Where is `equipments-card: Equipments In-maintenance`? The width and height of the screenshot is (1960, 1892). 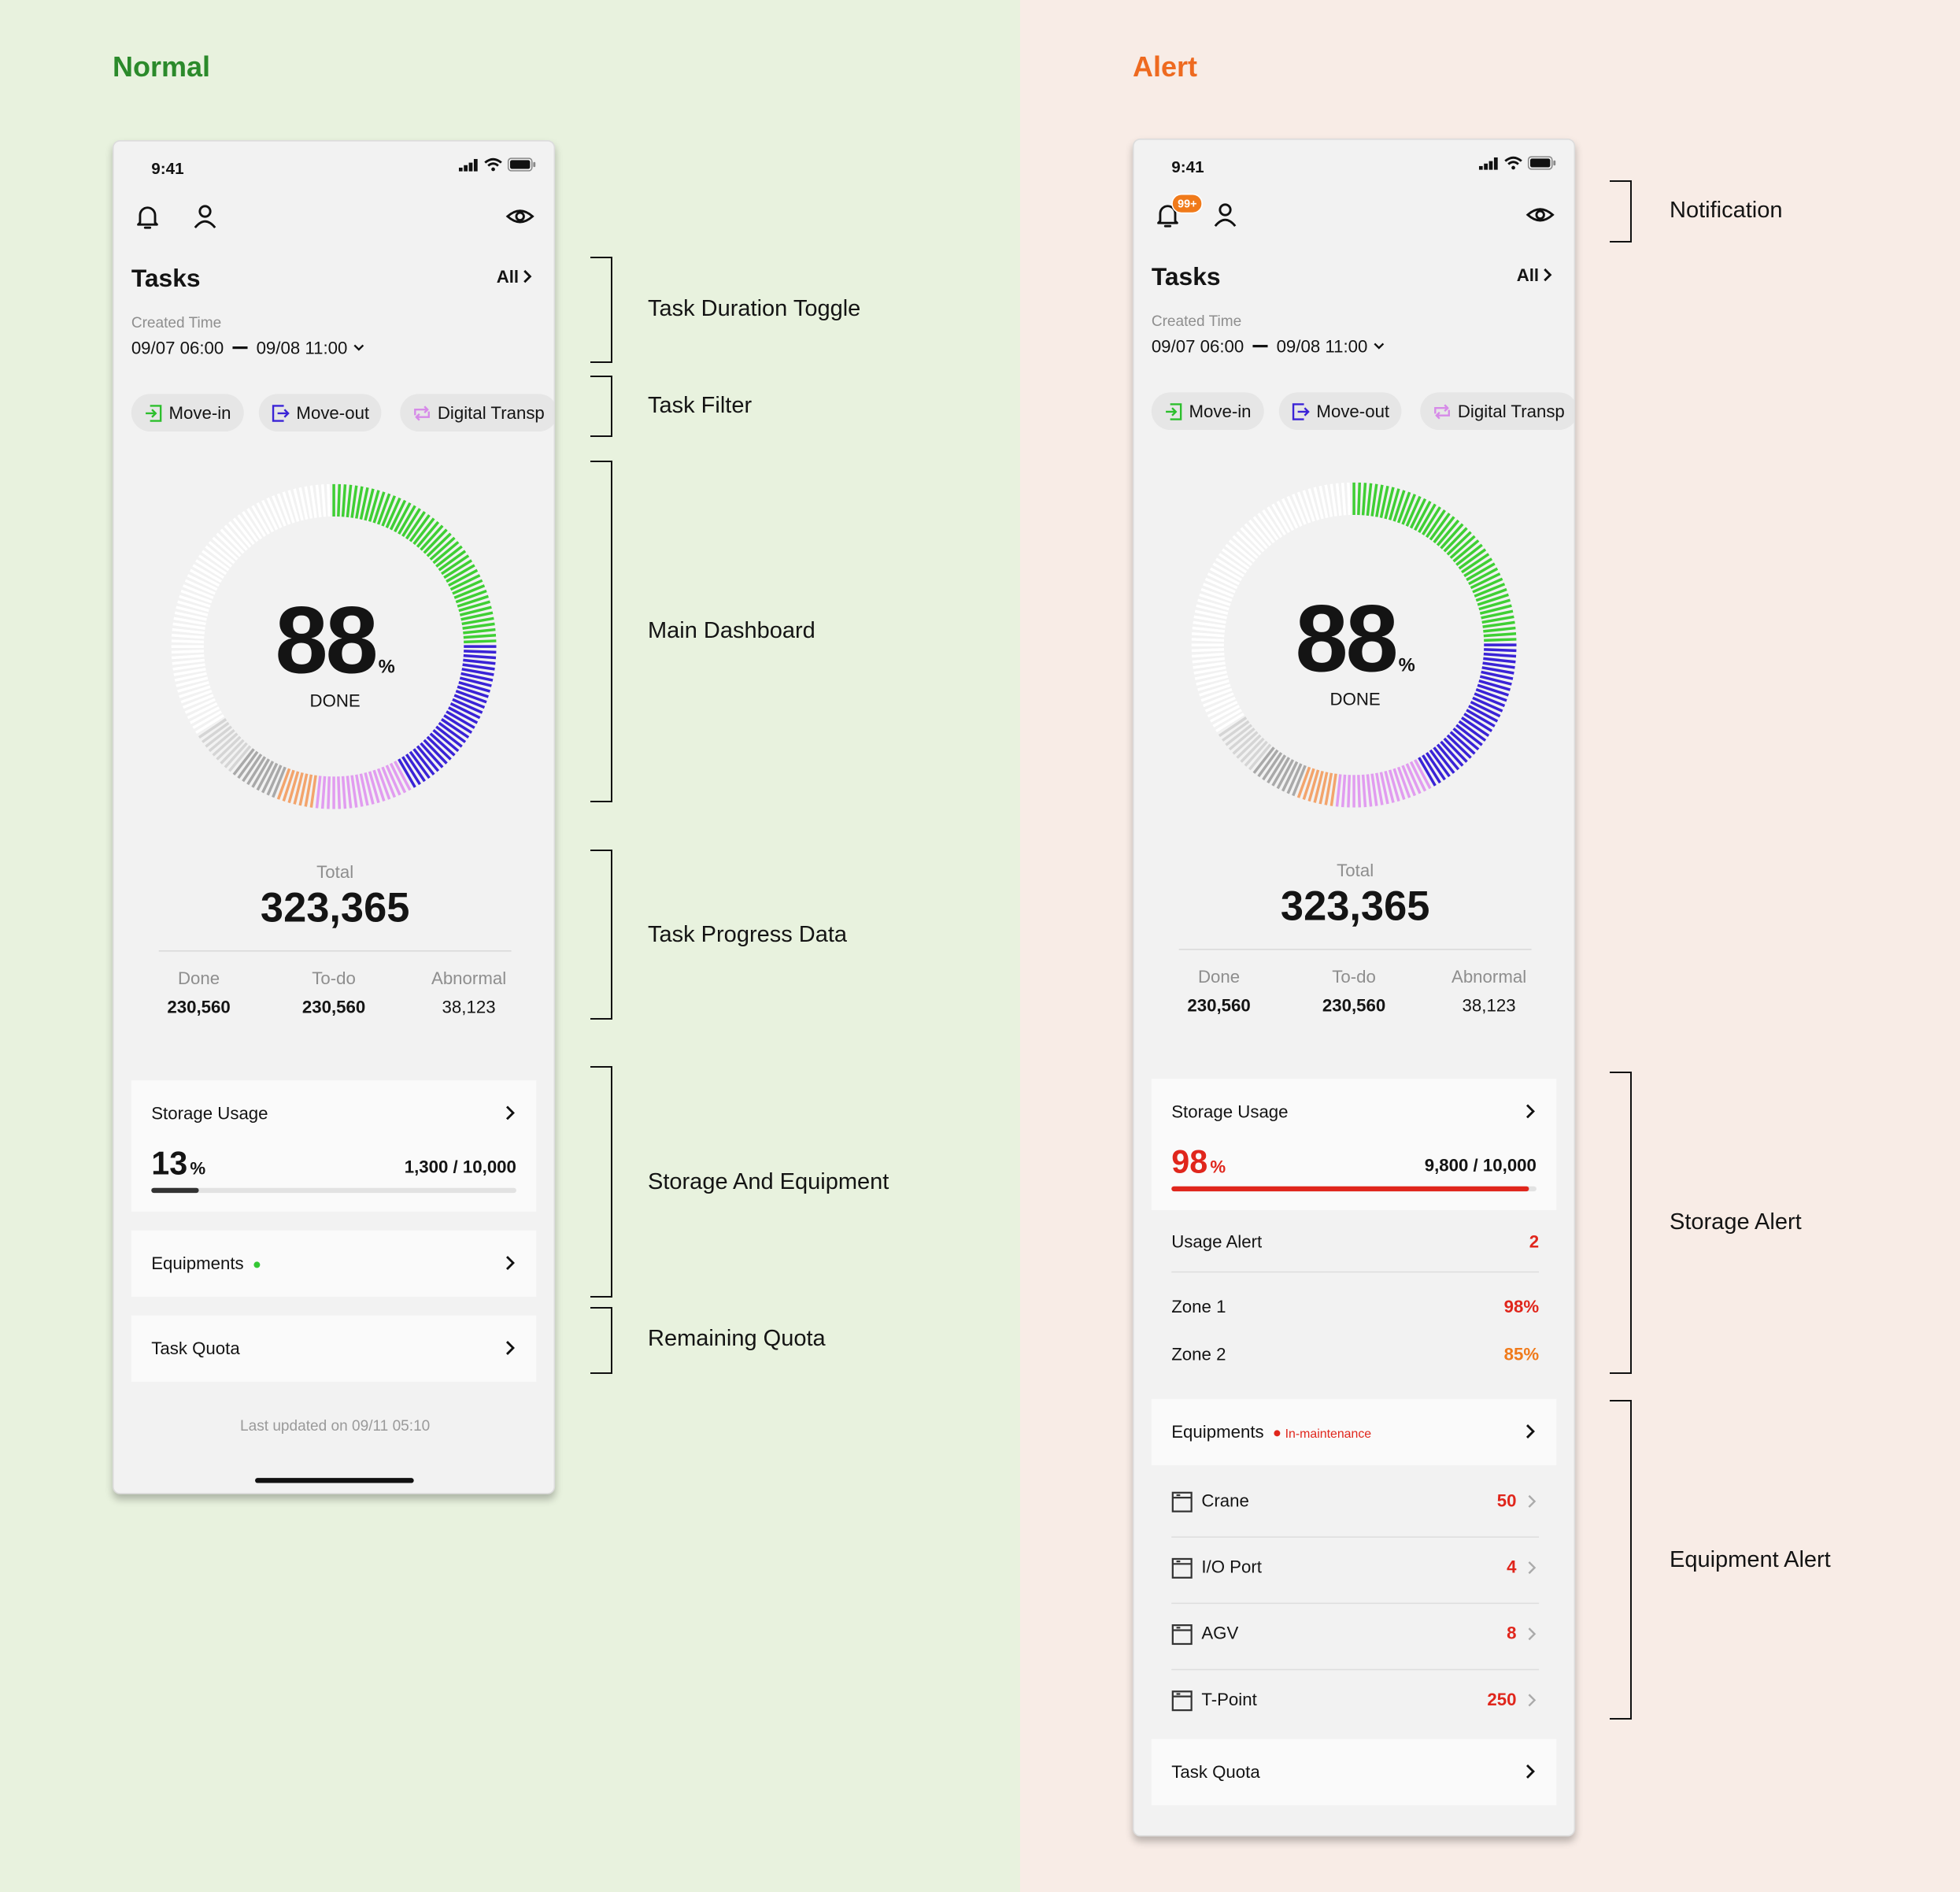 equipments-card: Equipments In-maintenance is located at coordinates (1354, 1431).